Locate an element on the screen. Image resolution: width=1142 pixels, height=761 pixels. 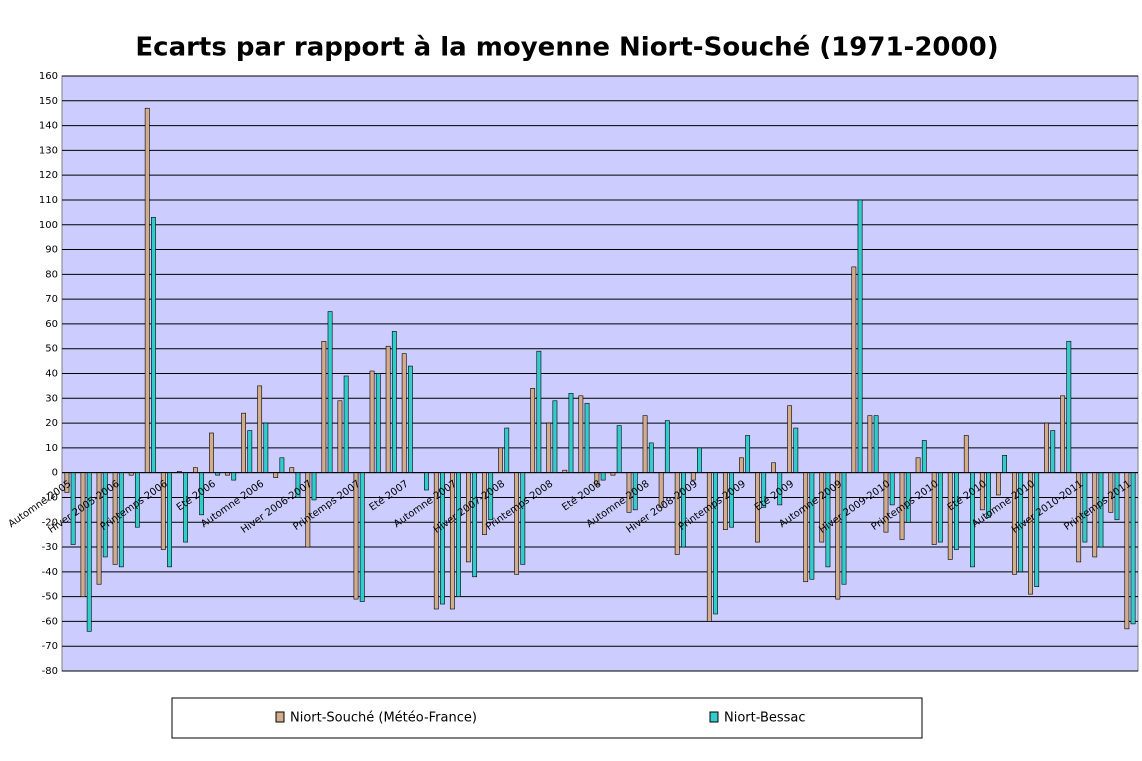
y-tick-label: 130 is located at coordinates (48, 150).